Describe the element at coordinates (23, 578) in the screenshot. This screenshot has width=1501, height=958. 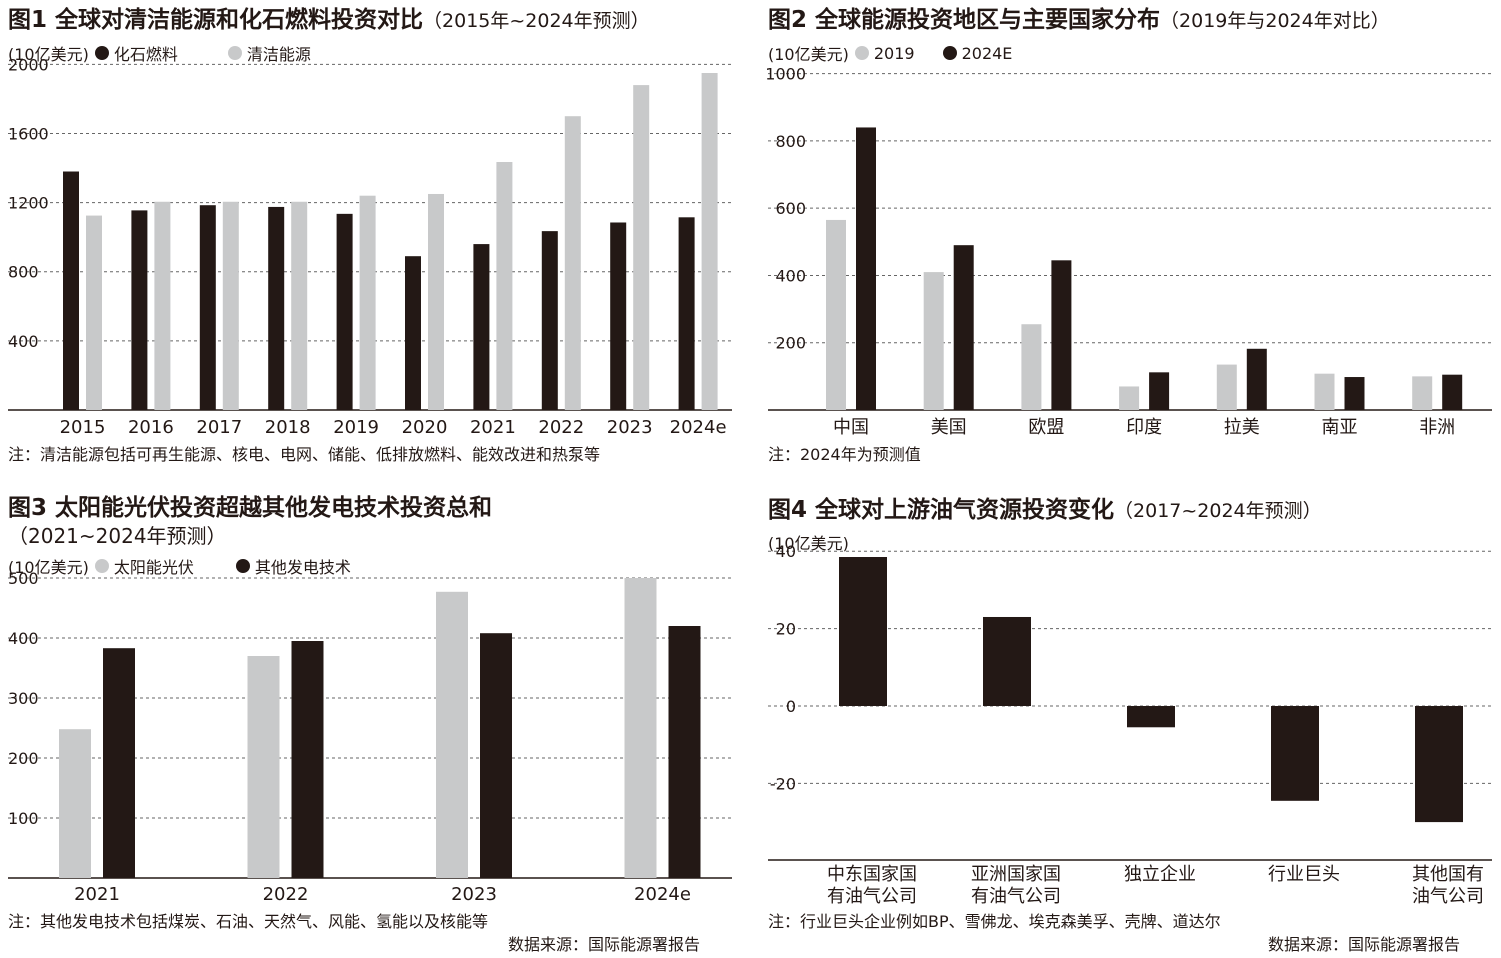
I see `fig3-ytick-label: 500` at that location.